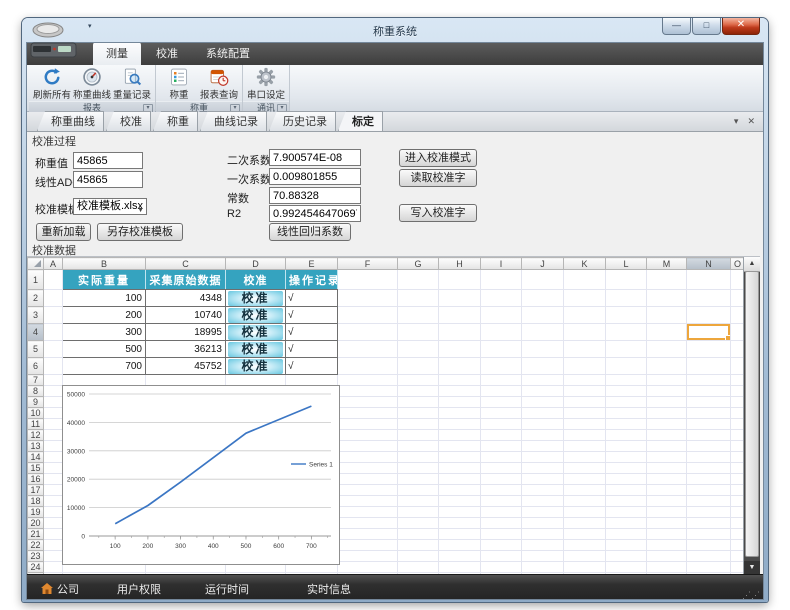 The width and height of the screenshot is (790, 610). I want to click on column-header-I: I, so click(501, 263).